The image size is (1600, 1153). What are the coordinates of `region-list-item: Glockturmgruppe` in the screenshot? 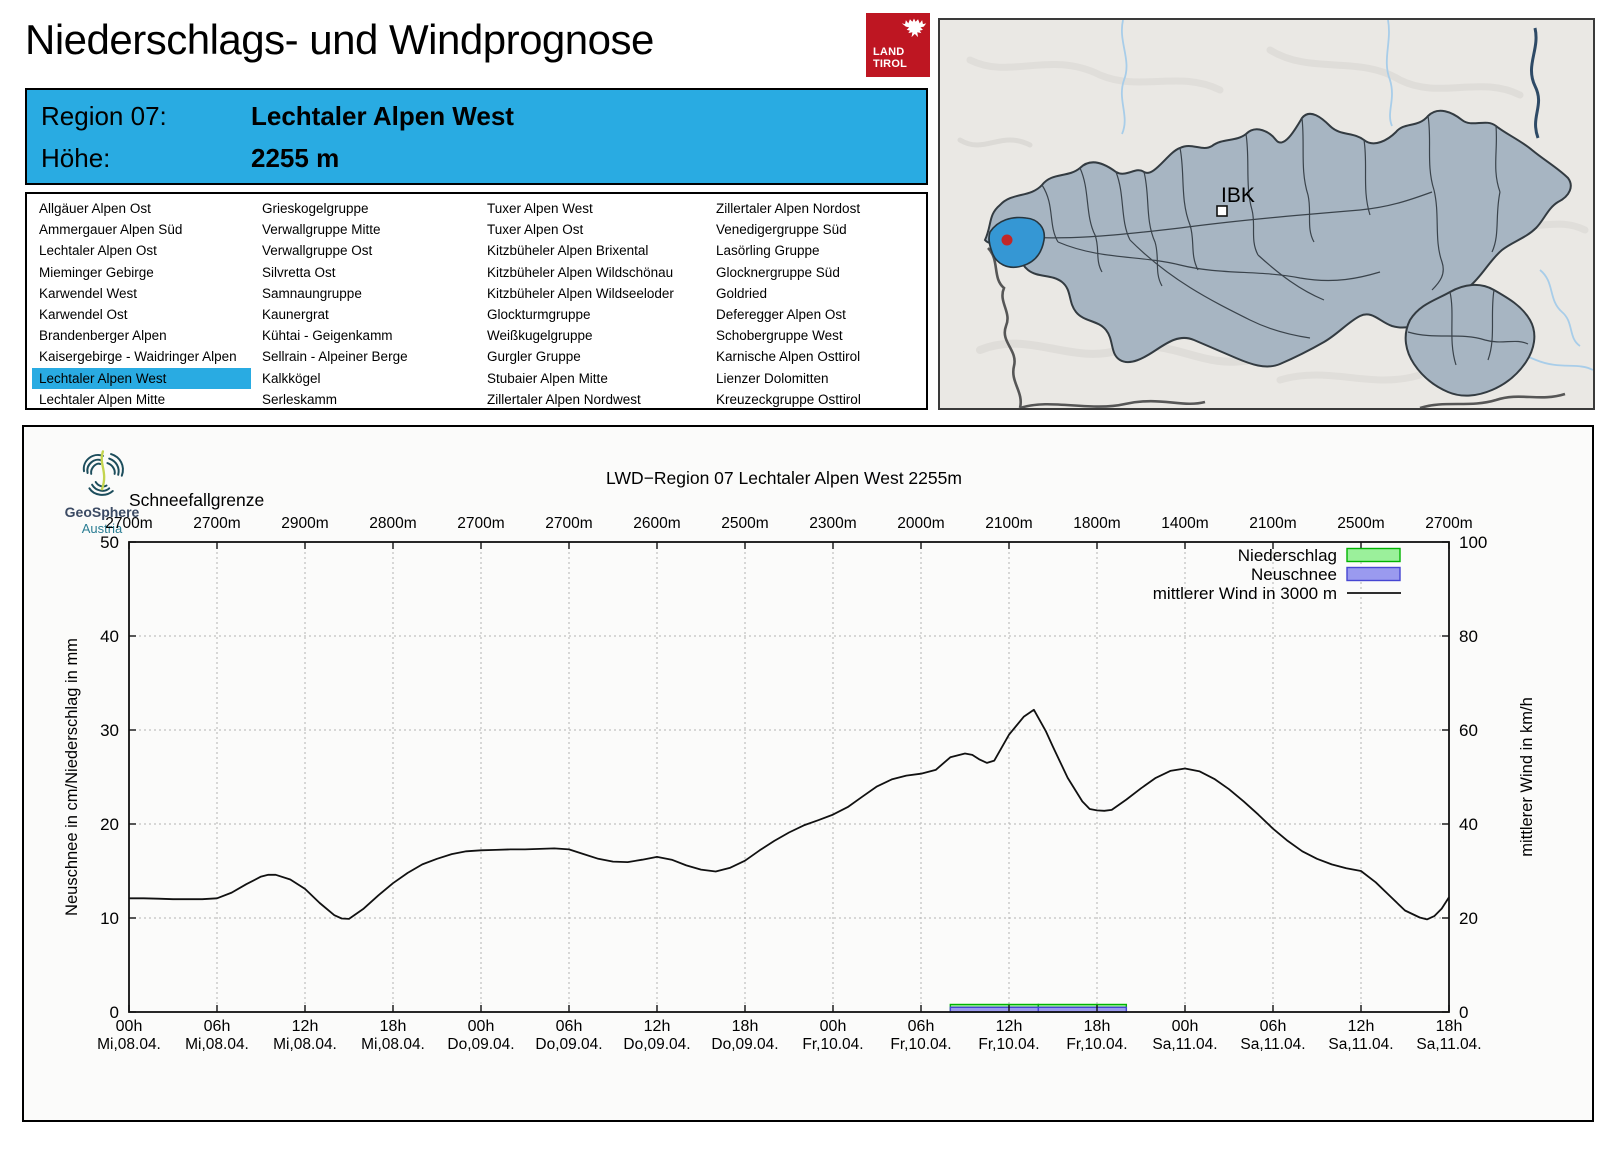 It's located at (539, 314).